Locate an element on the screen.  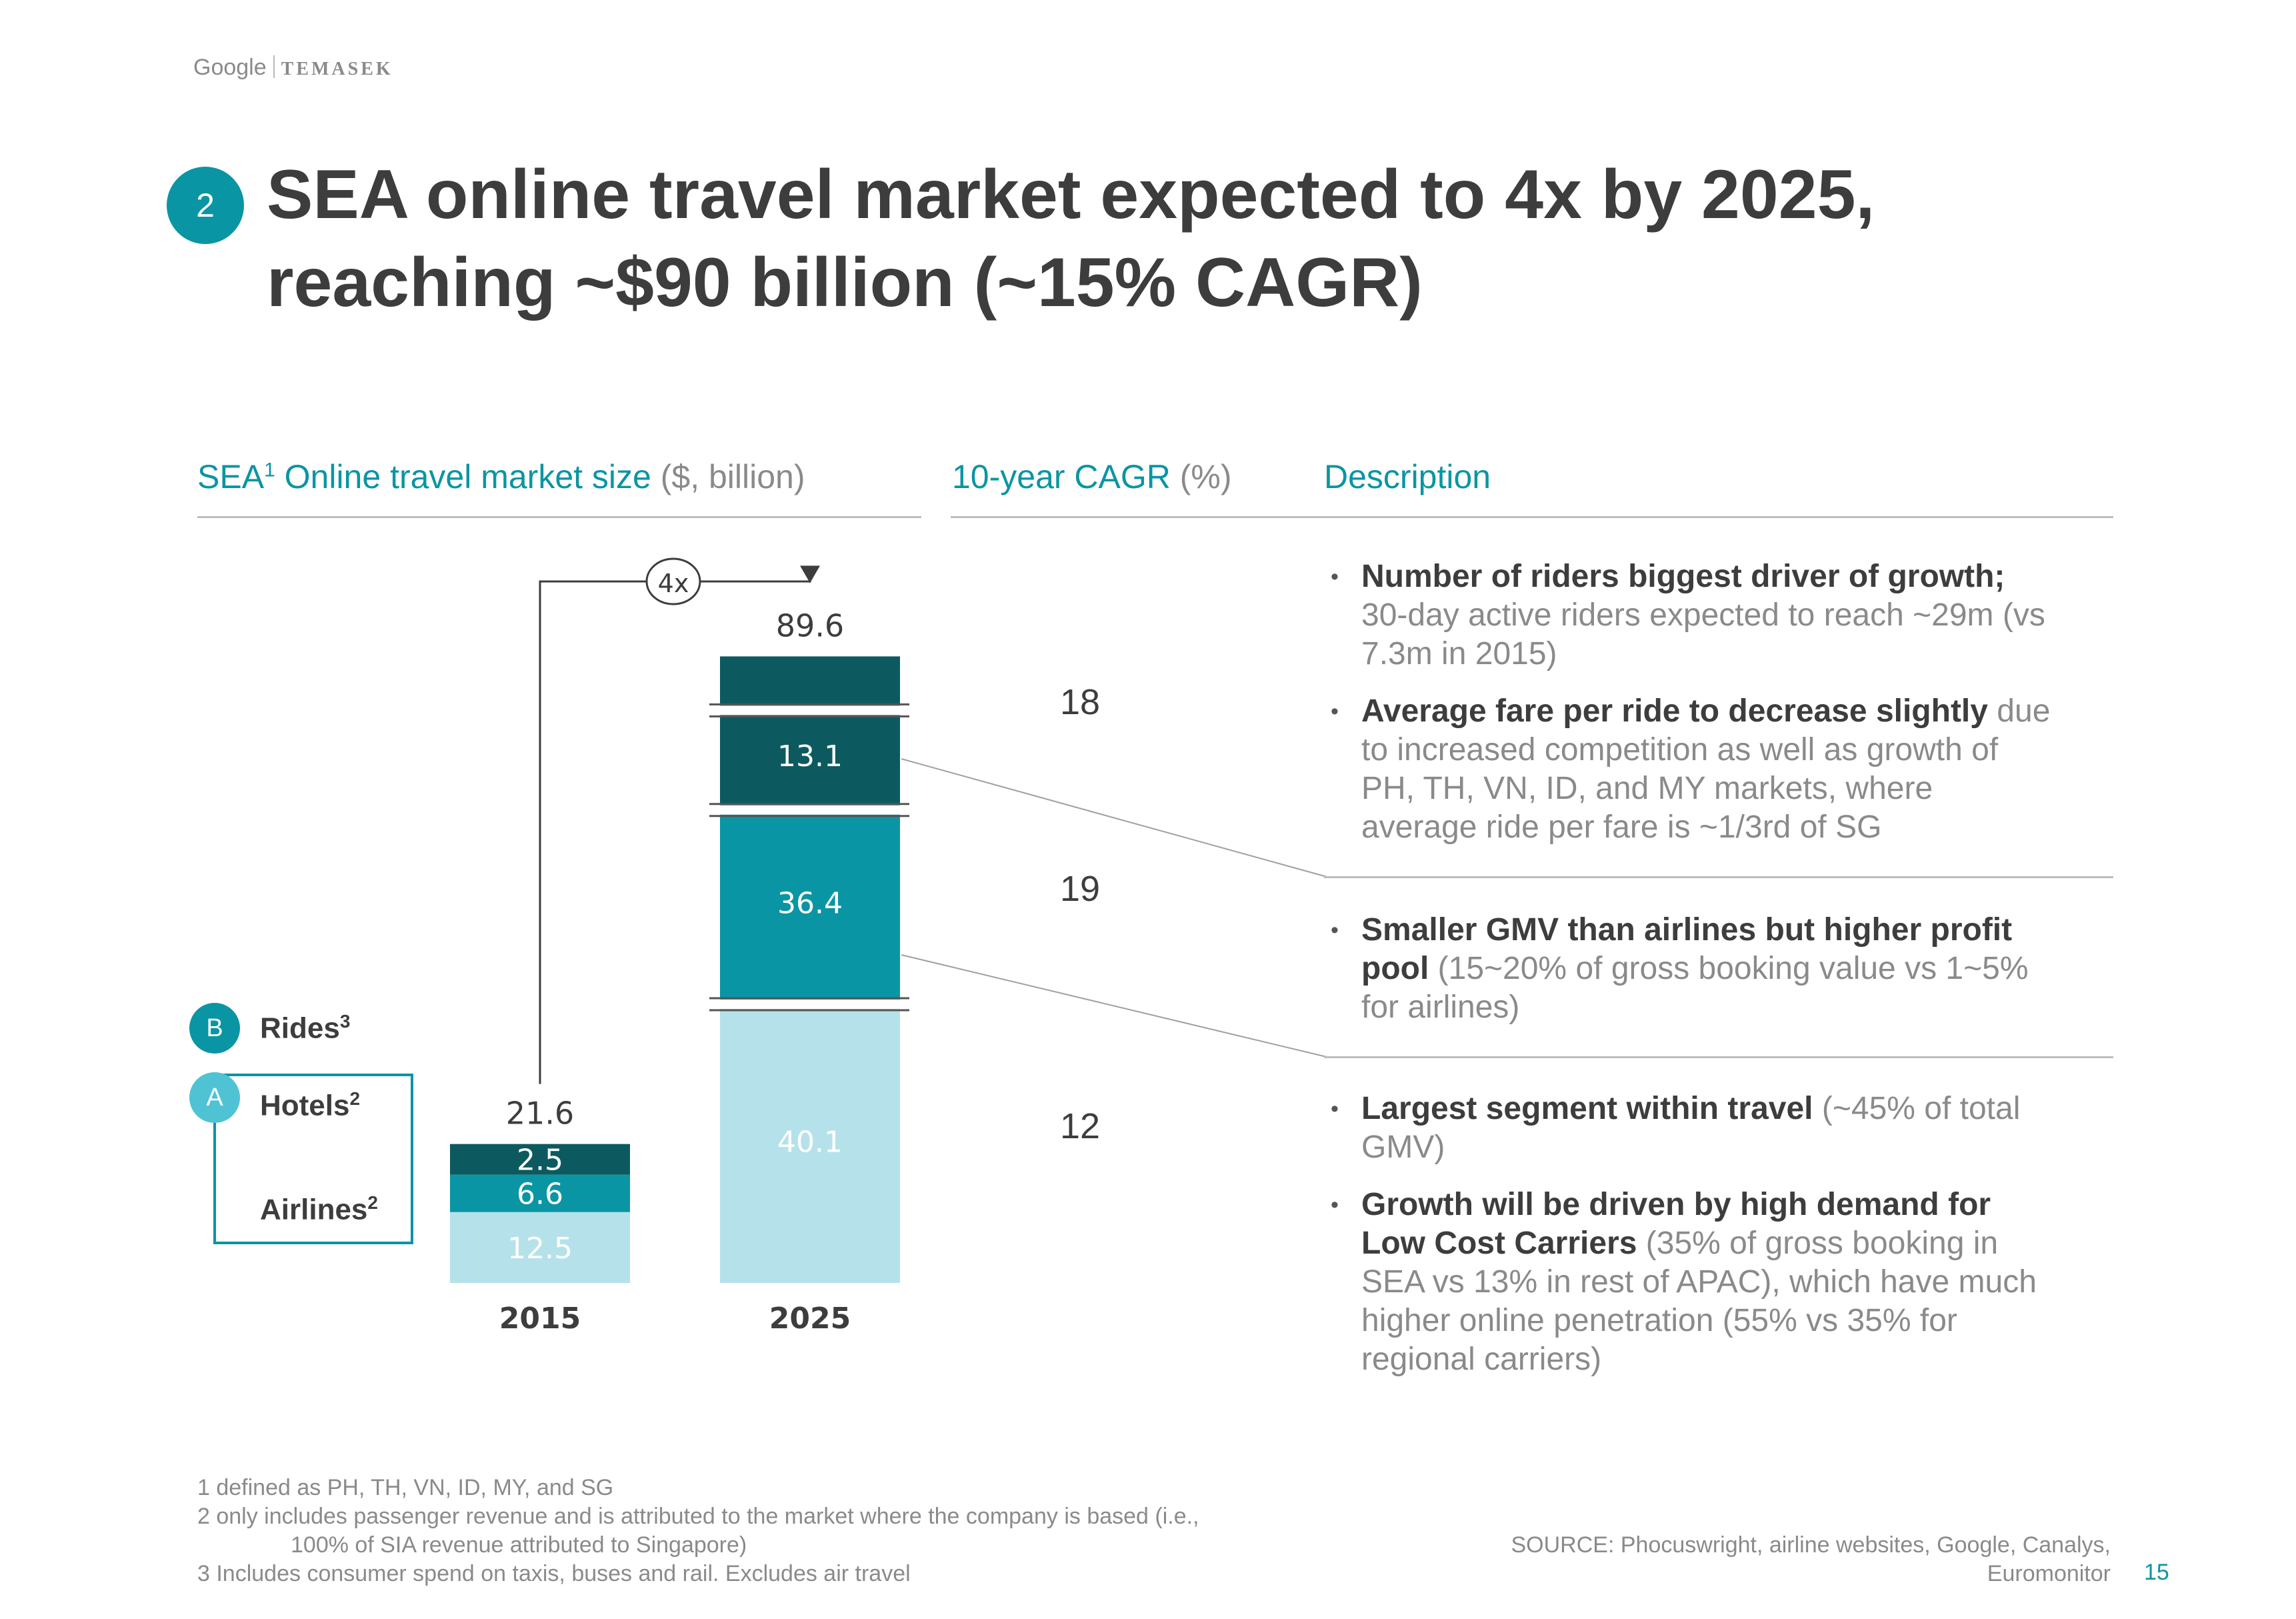
market-header-sup: 1 is located at coordinates (269, 470).